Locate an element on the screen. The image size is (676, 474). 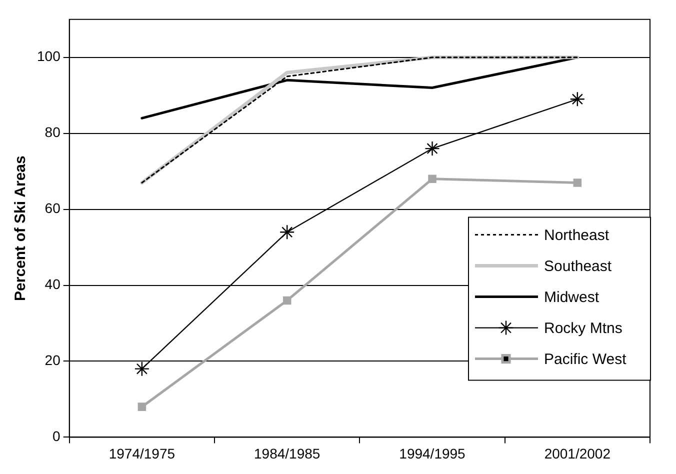
y-tick-label: 80 is located at coordinates (52, 132).